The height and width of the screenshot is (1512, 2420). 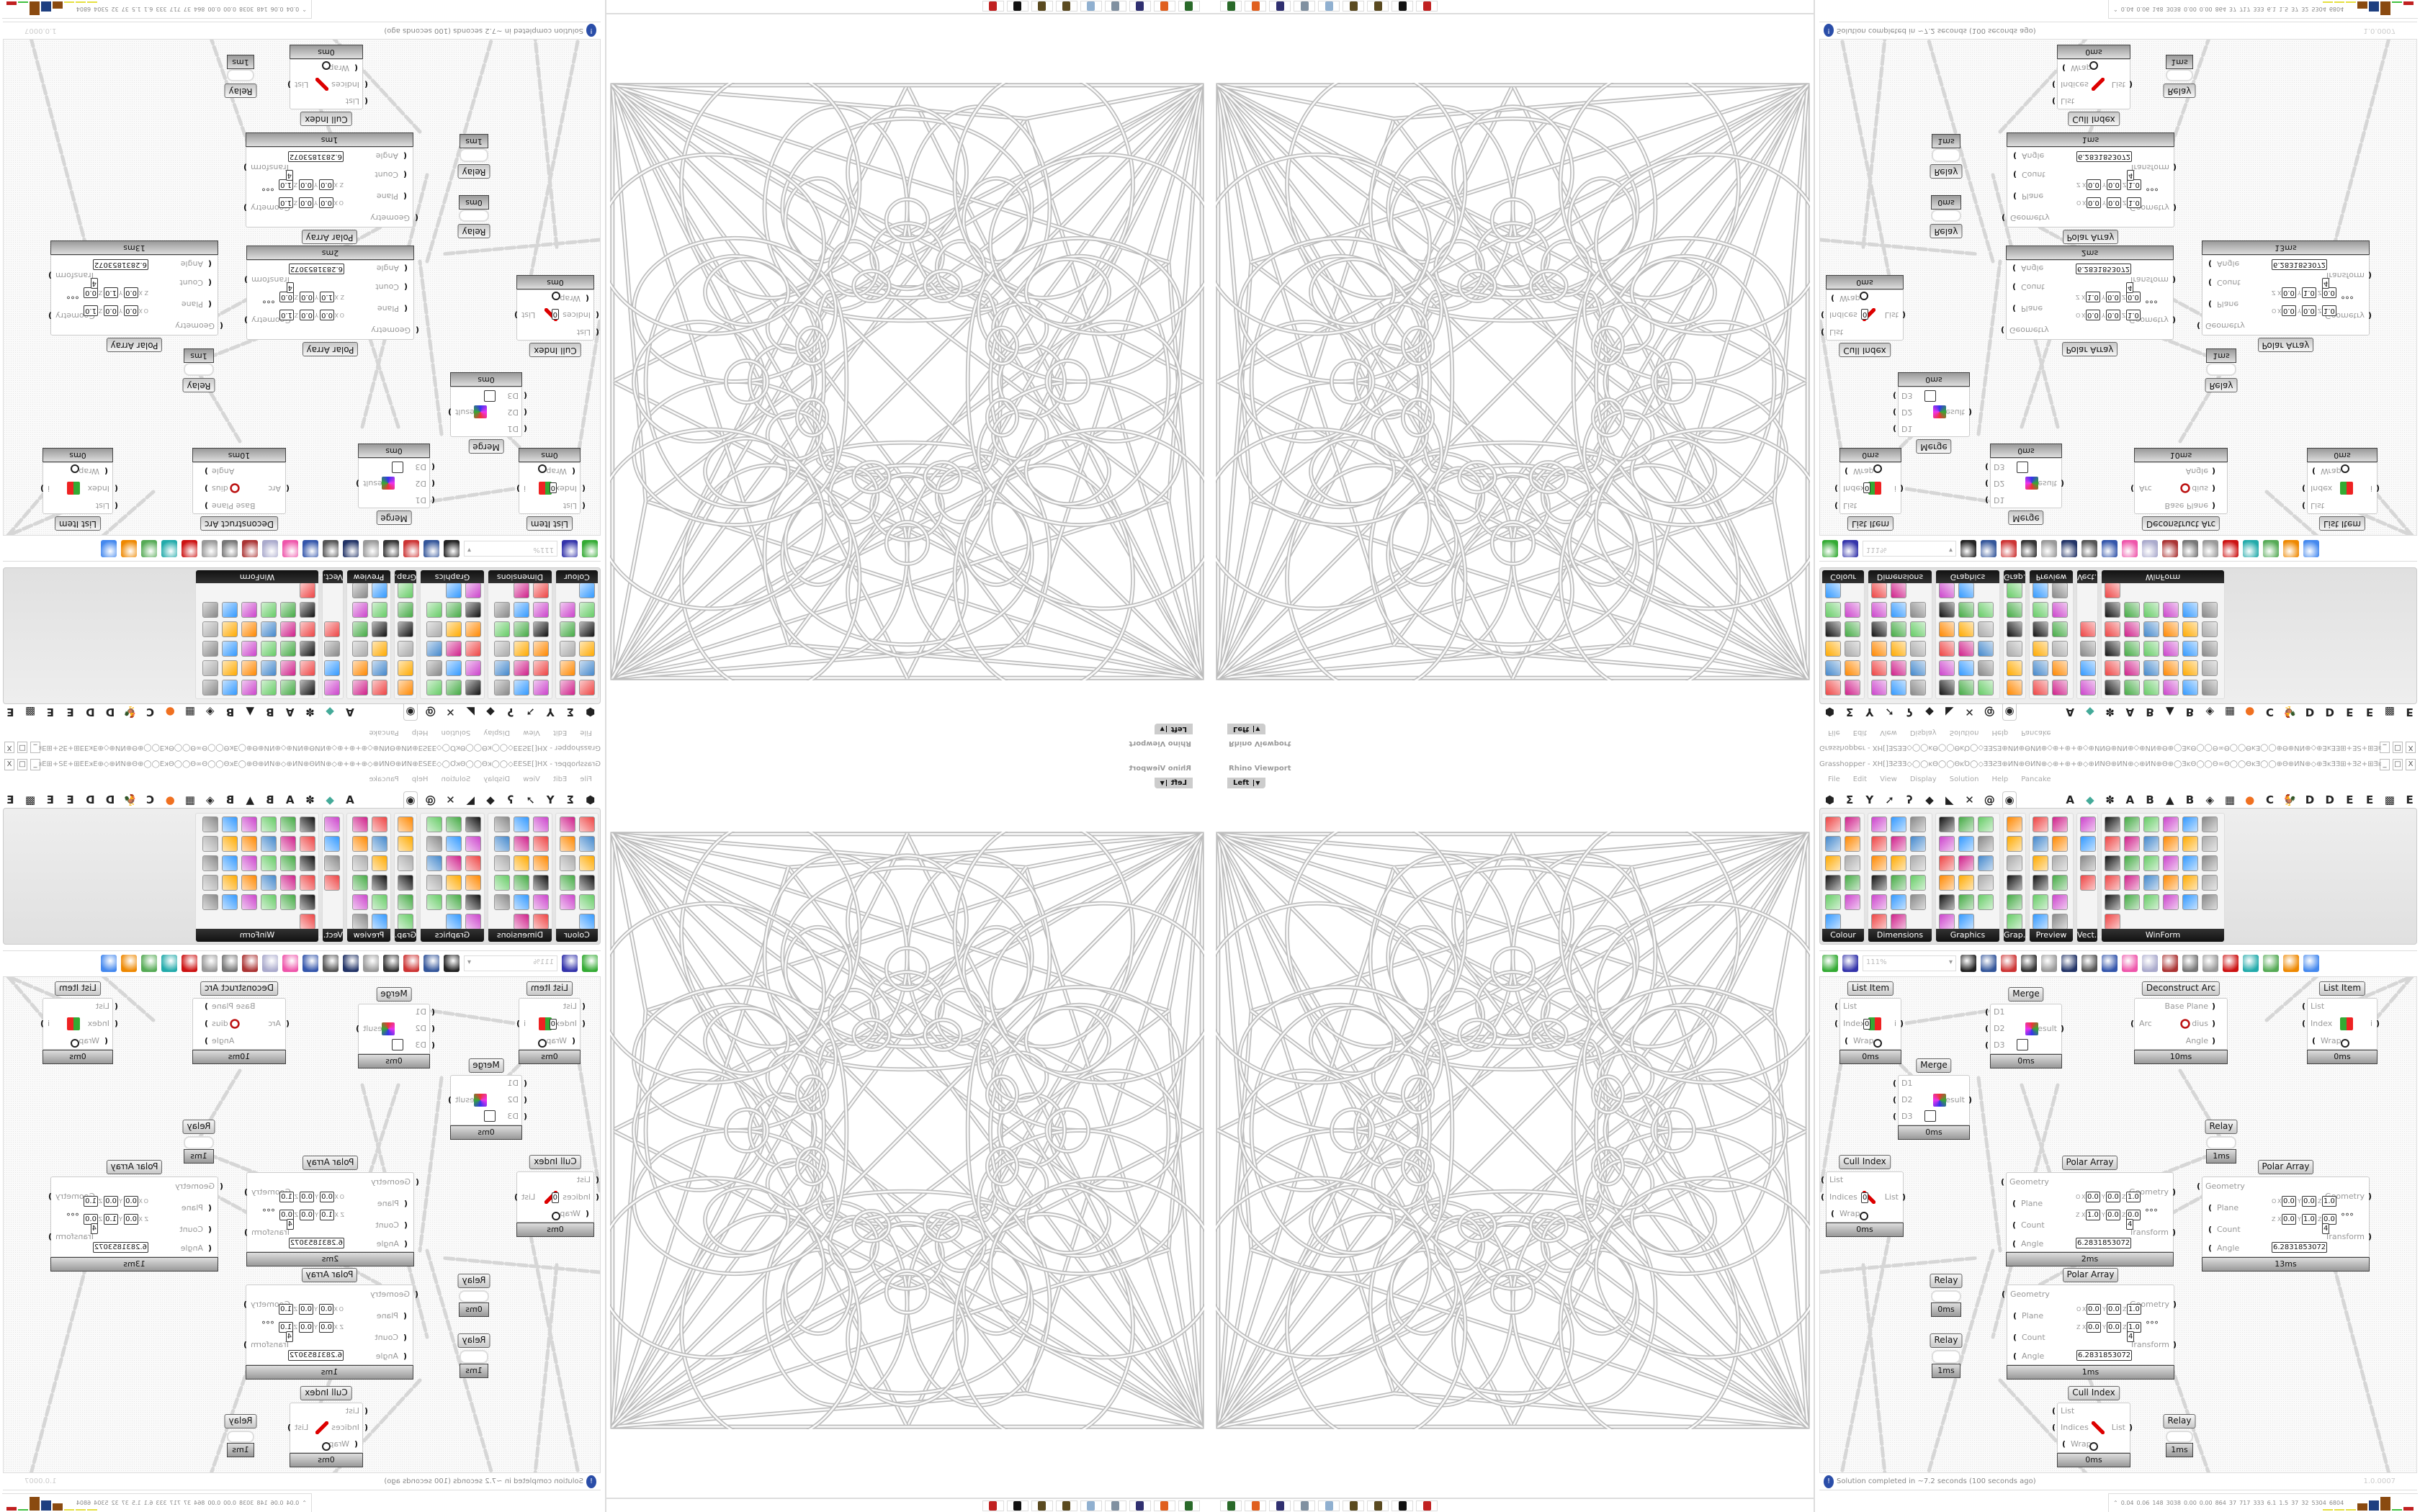 I want to click on menu-pancake: Pancake, so click(x=384, y=733).